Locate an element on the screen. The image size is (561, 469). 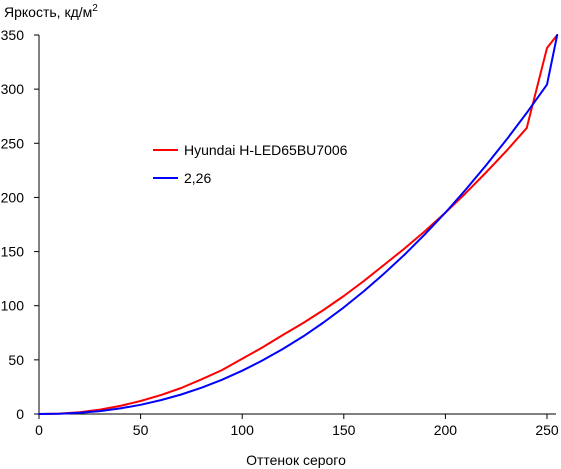
y-tick-label: 350 is located at coordinates (13, 35).